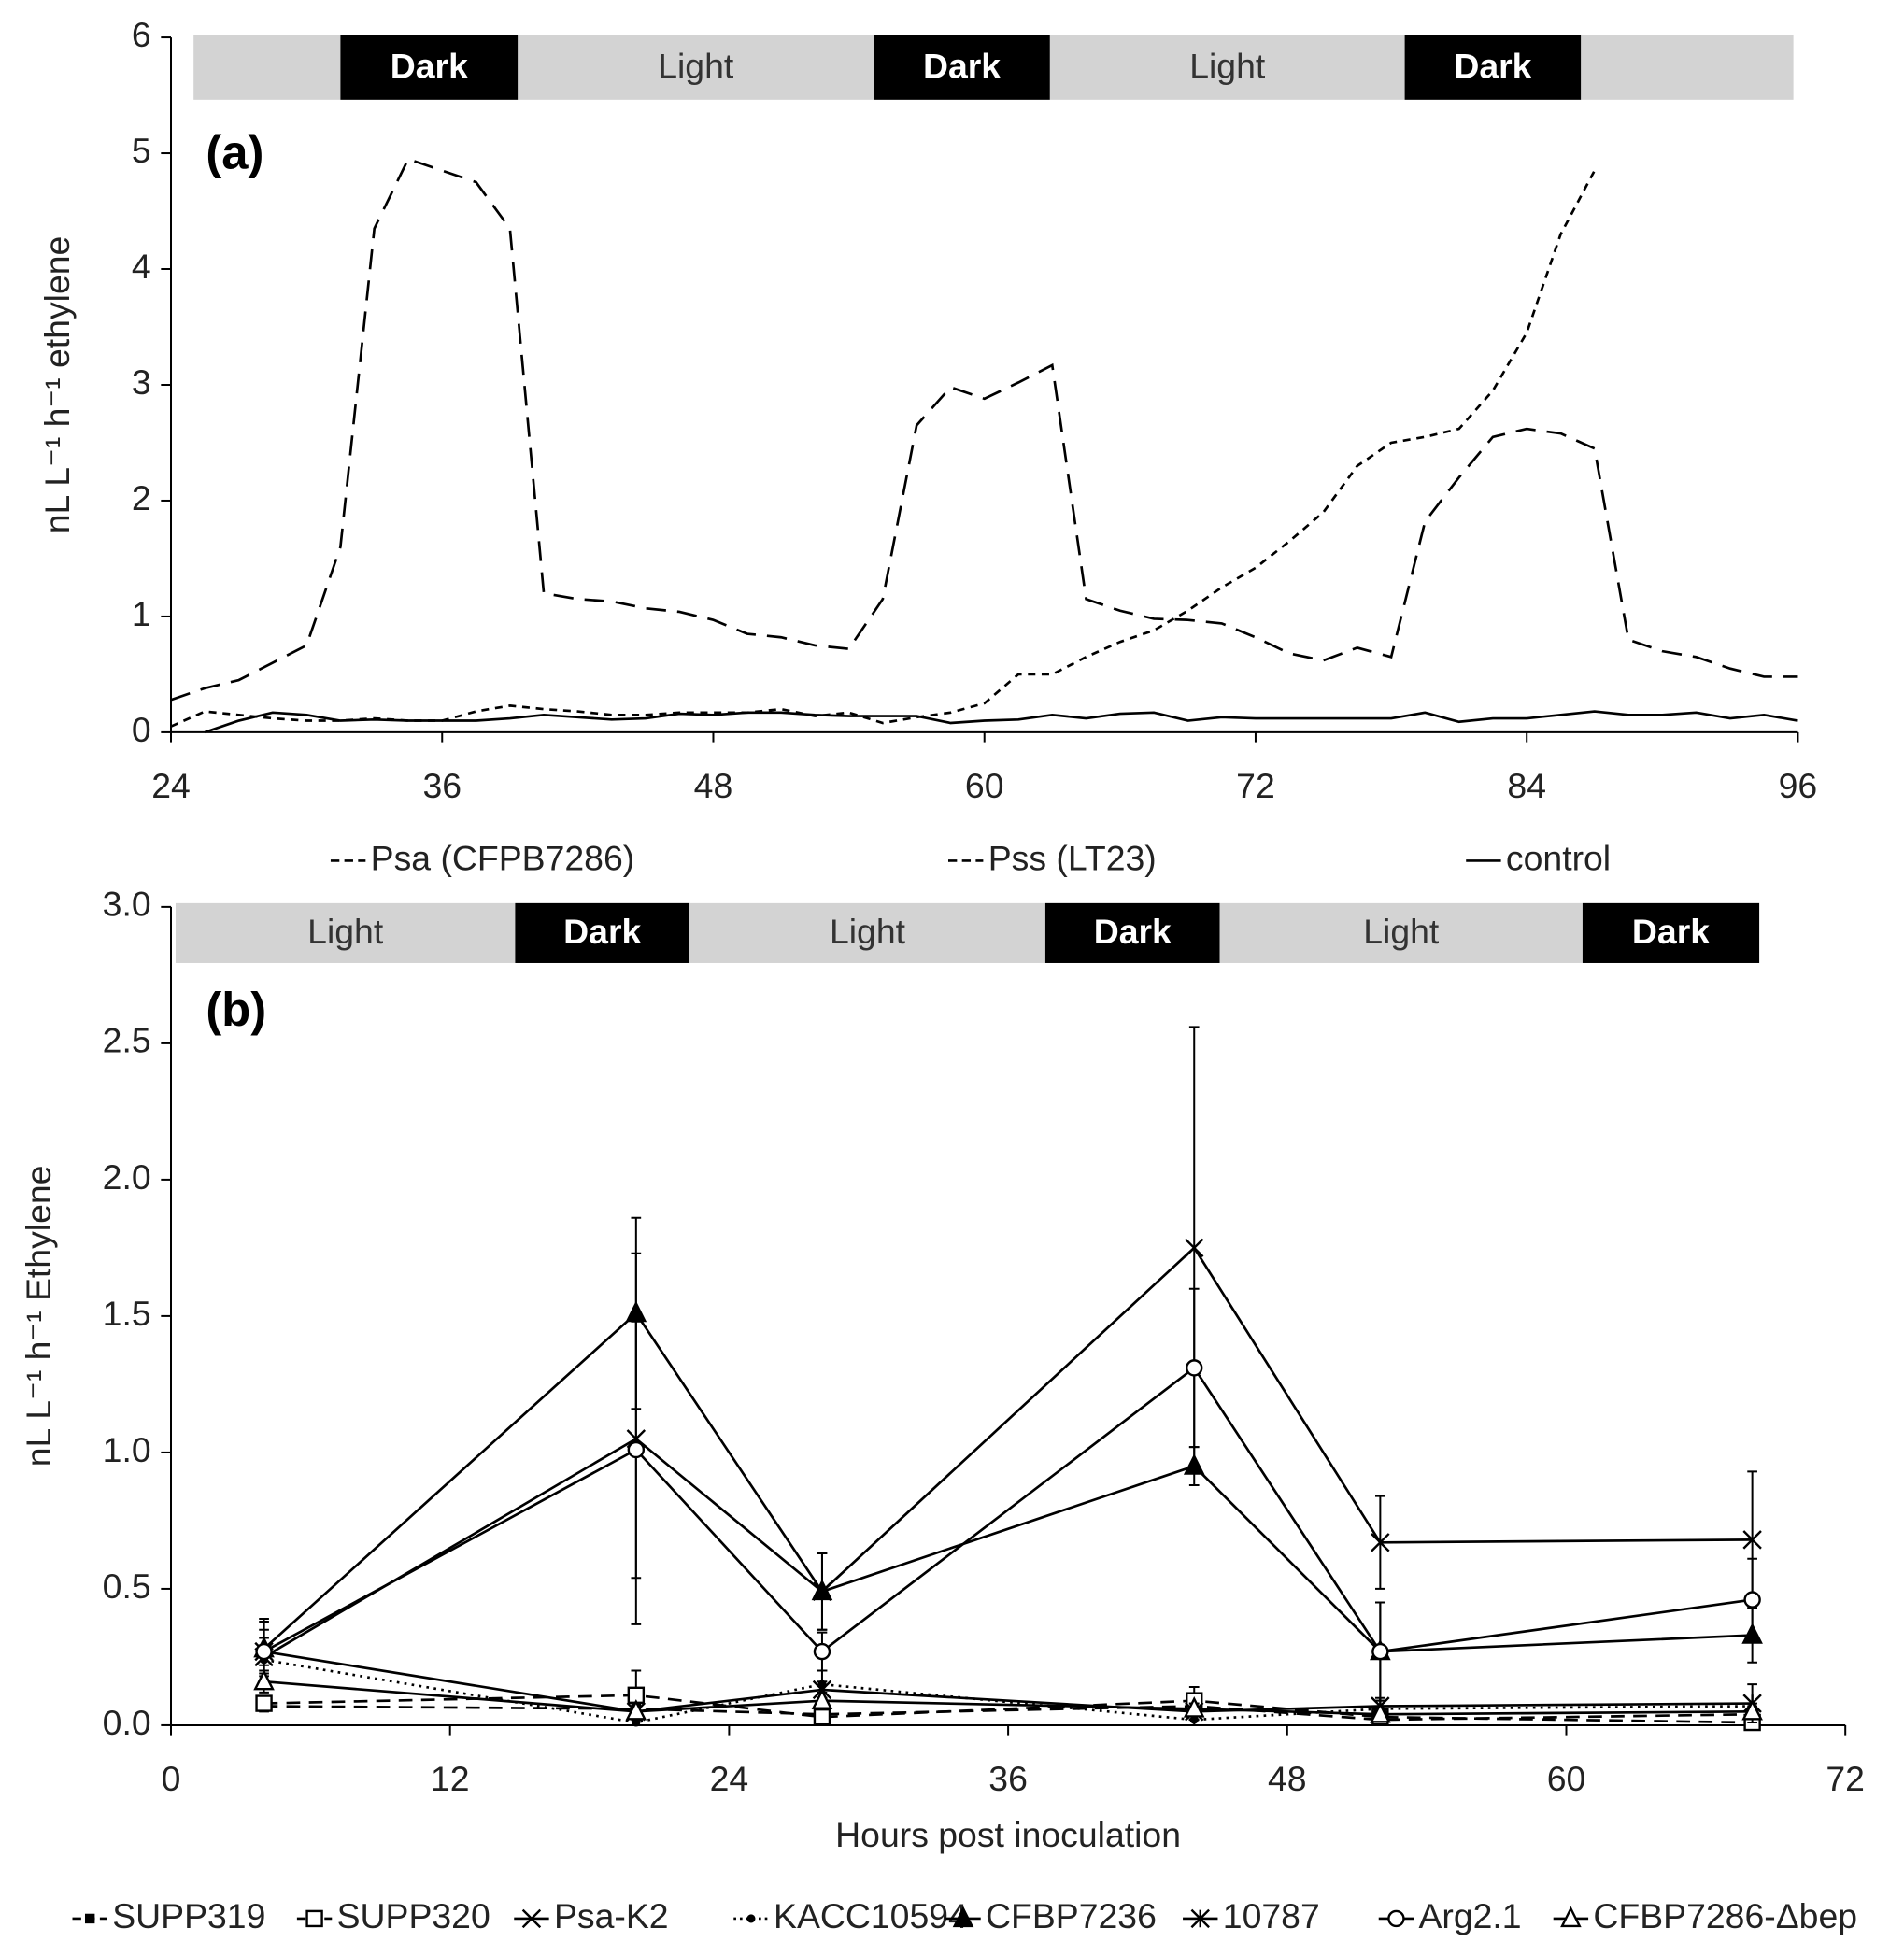 The image size is (1904, 1956). Describe the element at coordinates (127, 1040) in the screenshot. I see `y-tick-label: 2.5` at that location.